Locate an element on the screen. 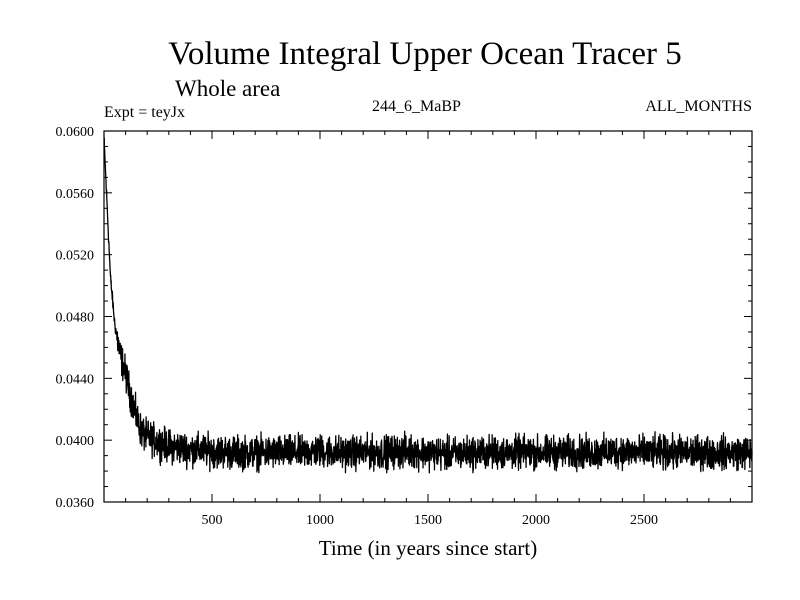 The width and height of the screenshot is (800, 600). y-tick-label: 0.0600 is located at coordinates (75, 132).